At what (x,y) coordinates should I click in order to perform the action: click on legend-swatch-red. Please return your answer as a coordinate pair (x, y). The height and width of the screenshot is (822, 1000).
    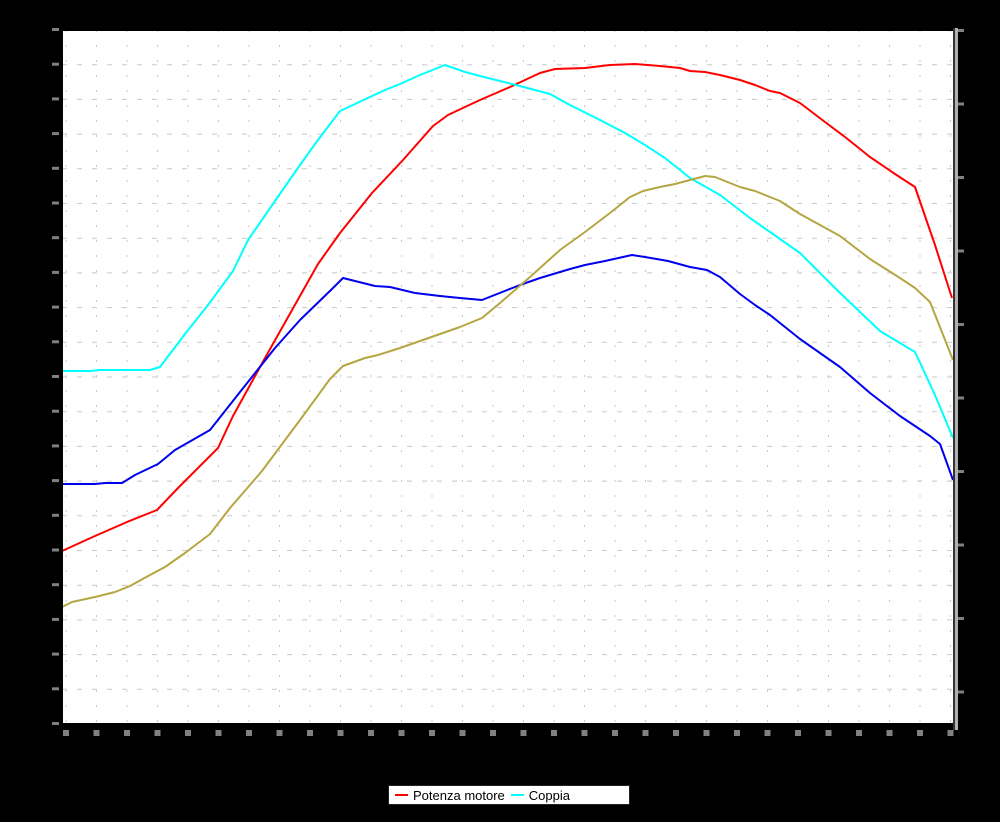
    Looking at the image, I should click on (401, 795).